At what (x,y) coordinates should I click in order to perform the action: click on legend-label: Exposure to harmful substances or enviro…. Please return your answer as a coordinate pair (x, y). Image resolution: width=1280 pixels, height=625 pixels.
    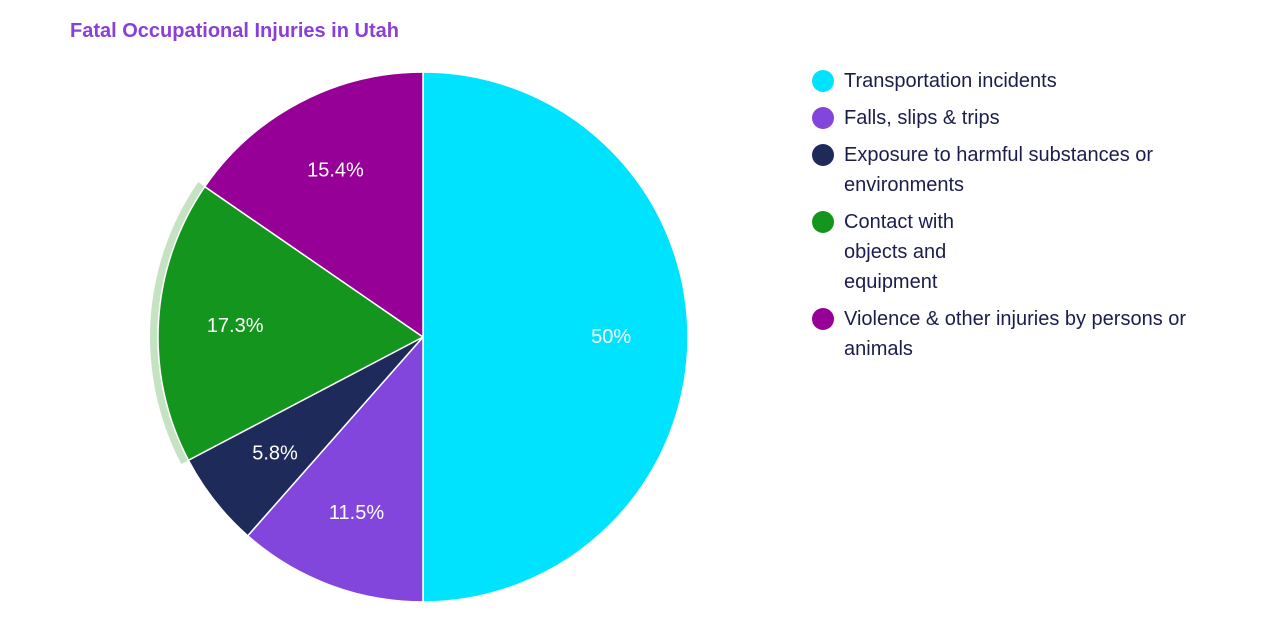
    Looking at the image, I should click on (999, 170).